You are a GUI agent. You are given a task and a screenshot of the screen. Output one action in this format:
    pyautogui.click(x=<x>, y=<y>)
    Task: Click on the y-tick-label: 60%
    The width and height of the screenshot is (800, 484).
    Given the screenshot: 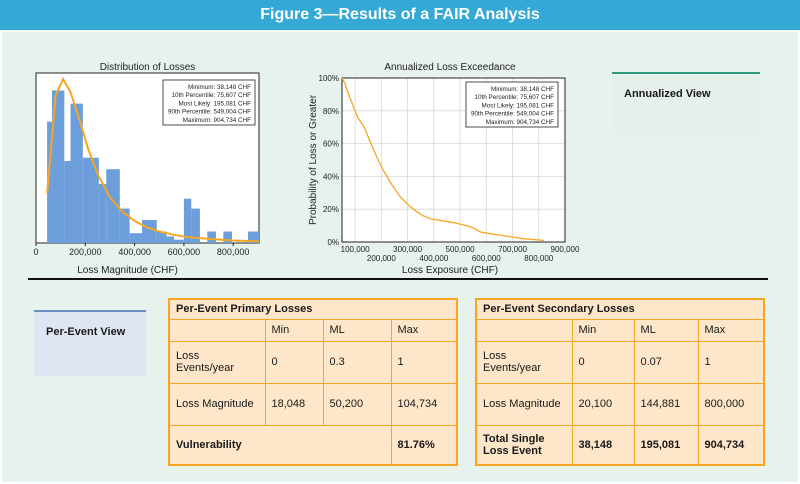 What is the action you would take?
    pyautogui.click(x=331, y=144)
    